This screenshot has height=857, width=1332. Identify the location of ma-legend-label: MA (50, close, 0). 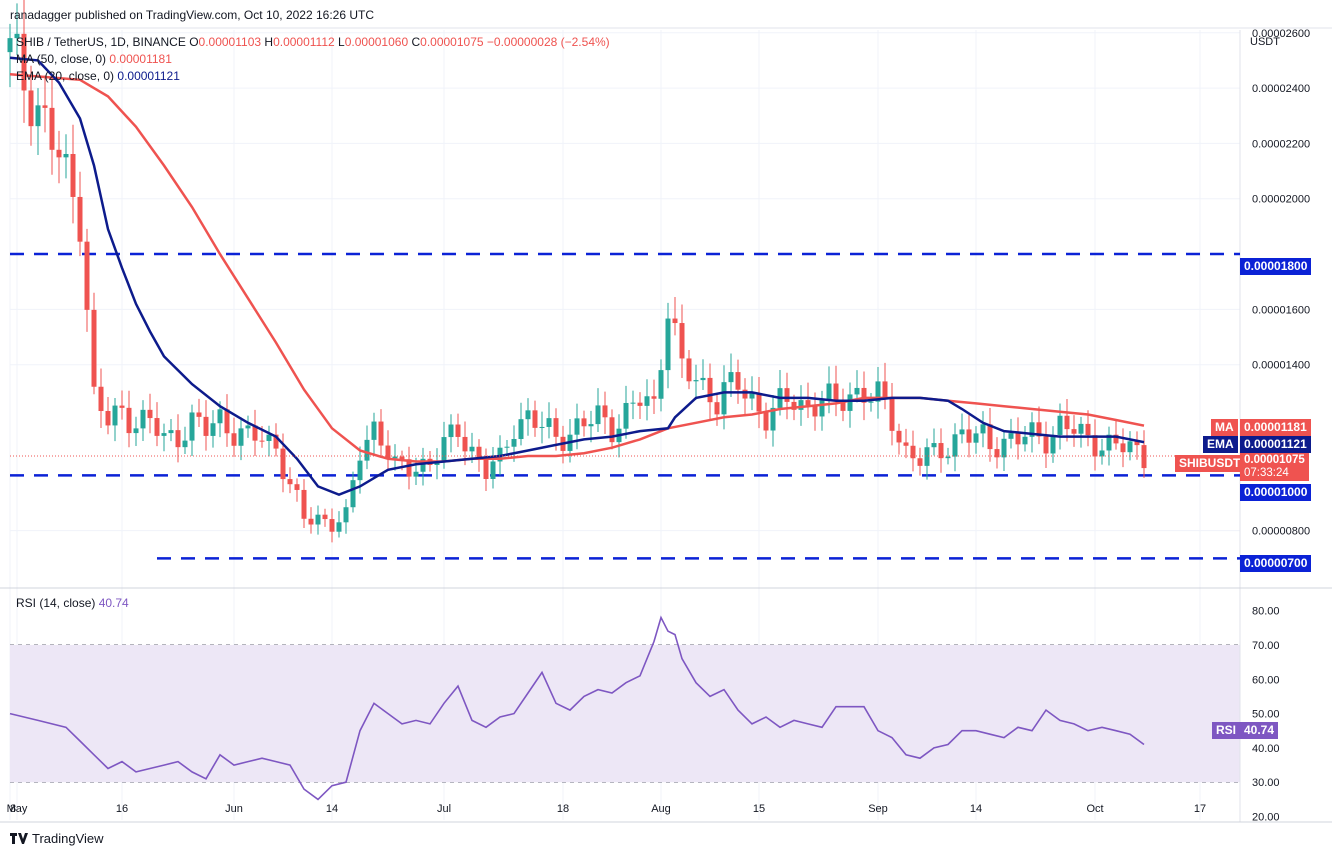
(61, 59).